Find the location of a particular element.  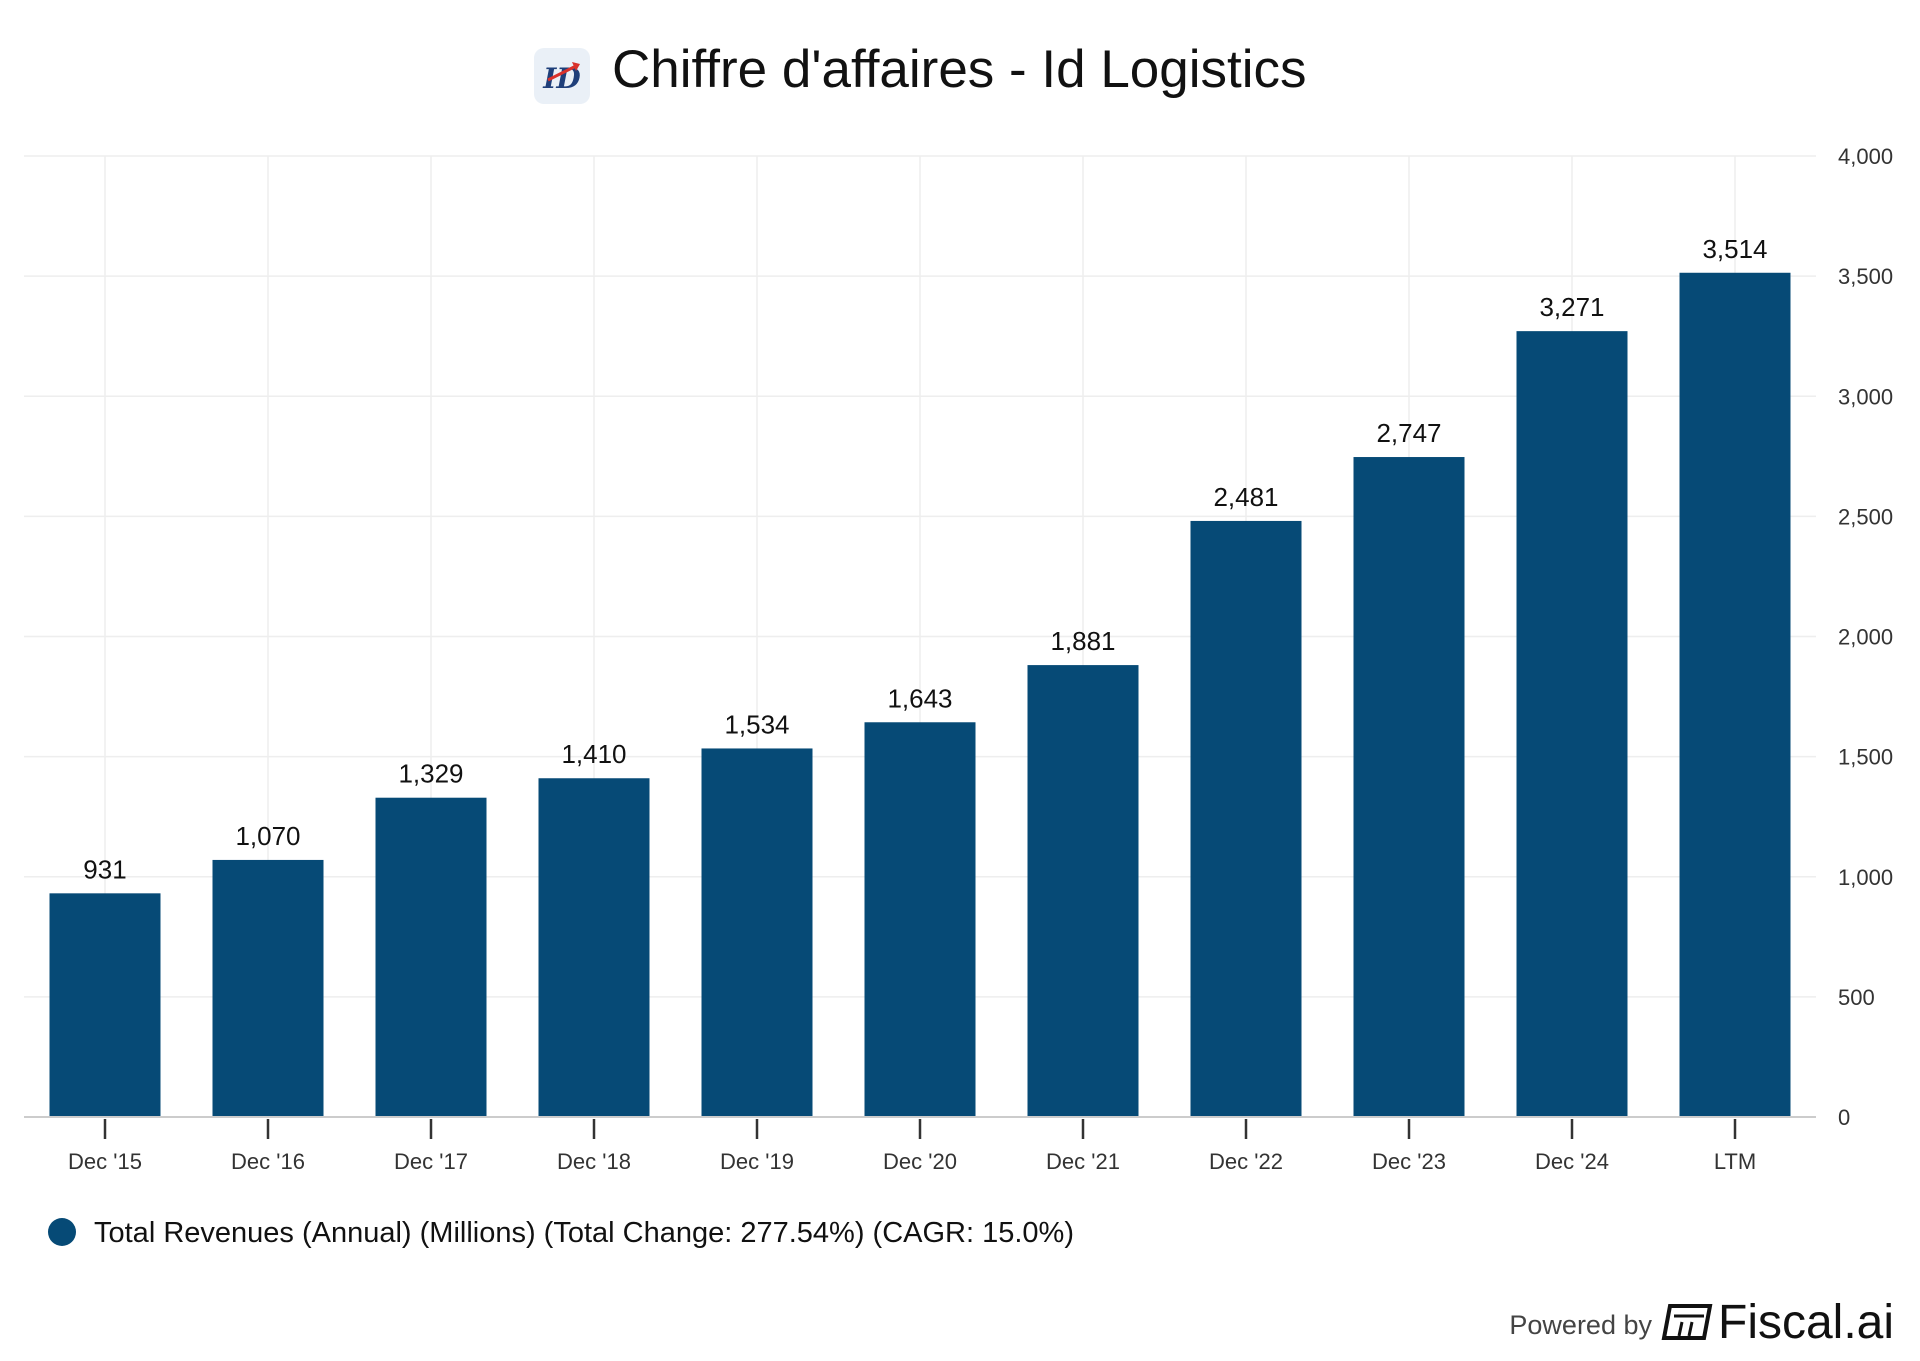

footer: Powered by Fiscal.ai is located at coordinates (1701, 1322).